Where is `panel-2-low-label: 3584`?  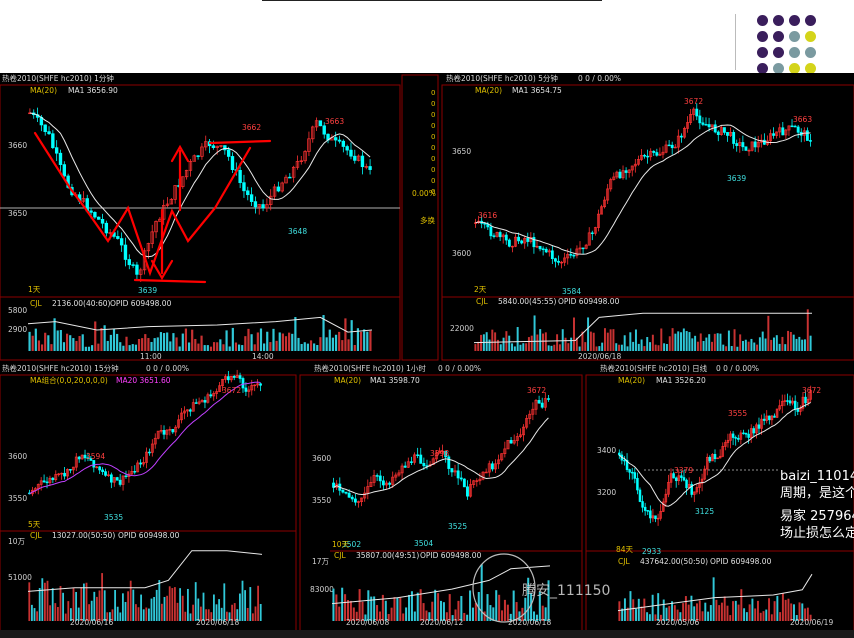
panel-2-low-label: 3584 is located at coordinates (571, 291).